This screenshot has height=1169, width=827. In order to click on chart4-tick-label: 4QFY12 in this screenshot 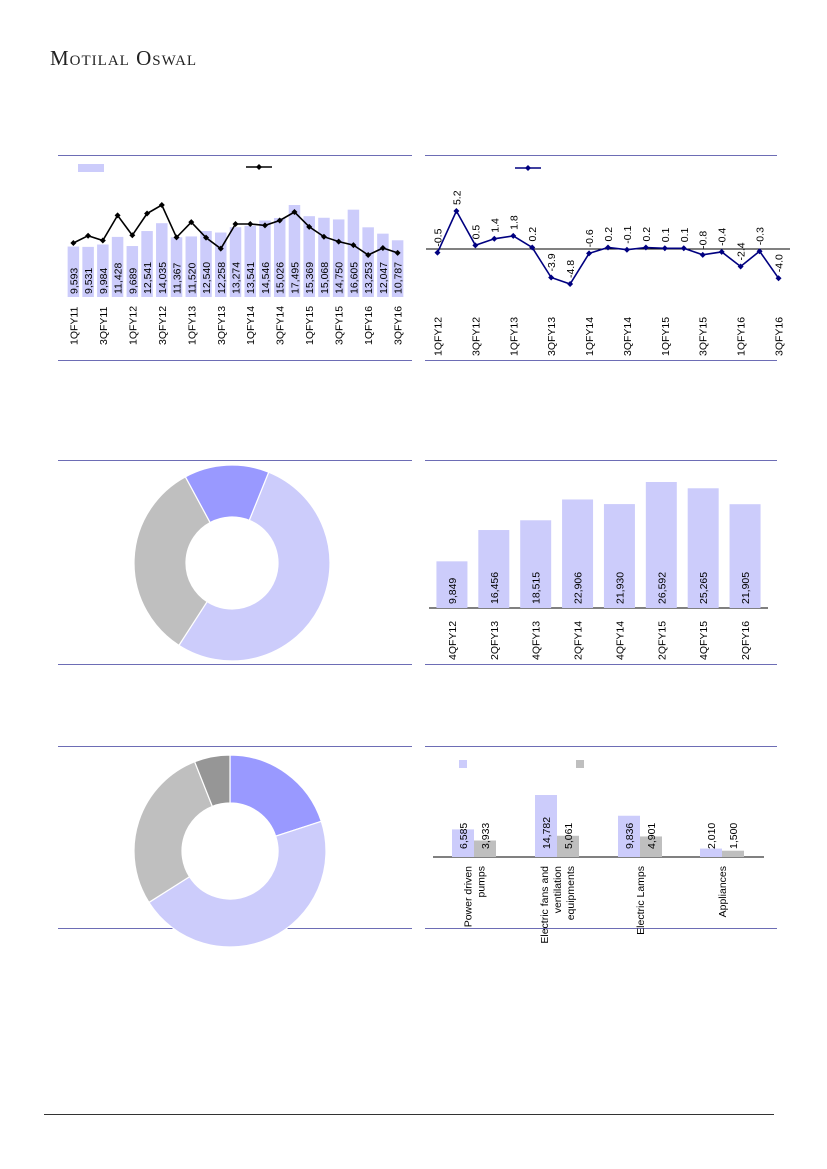, I will do `click(453, 640)`.